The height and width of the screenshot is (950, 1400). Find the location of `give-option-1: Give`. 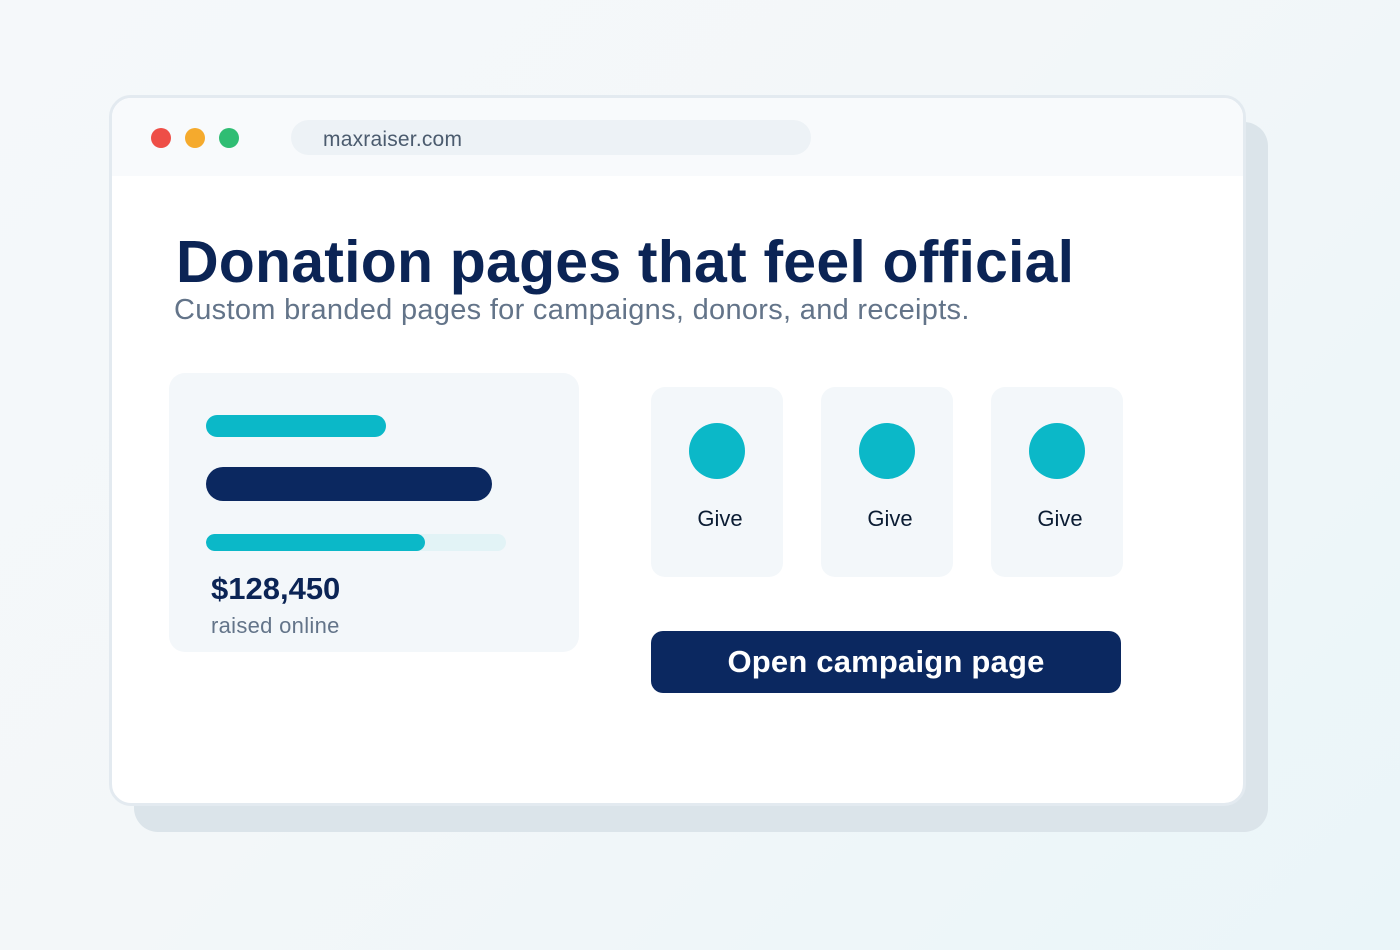

give-option-1: Give is located at coordinates (717, 482).